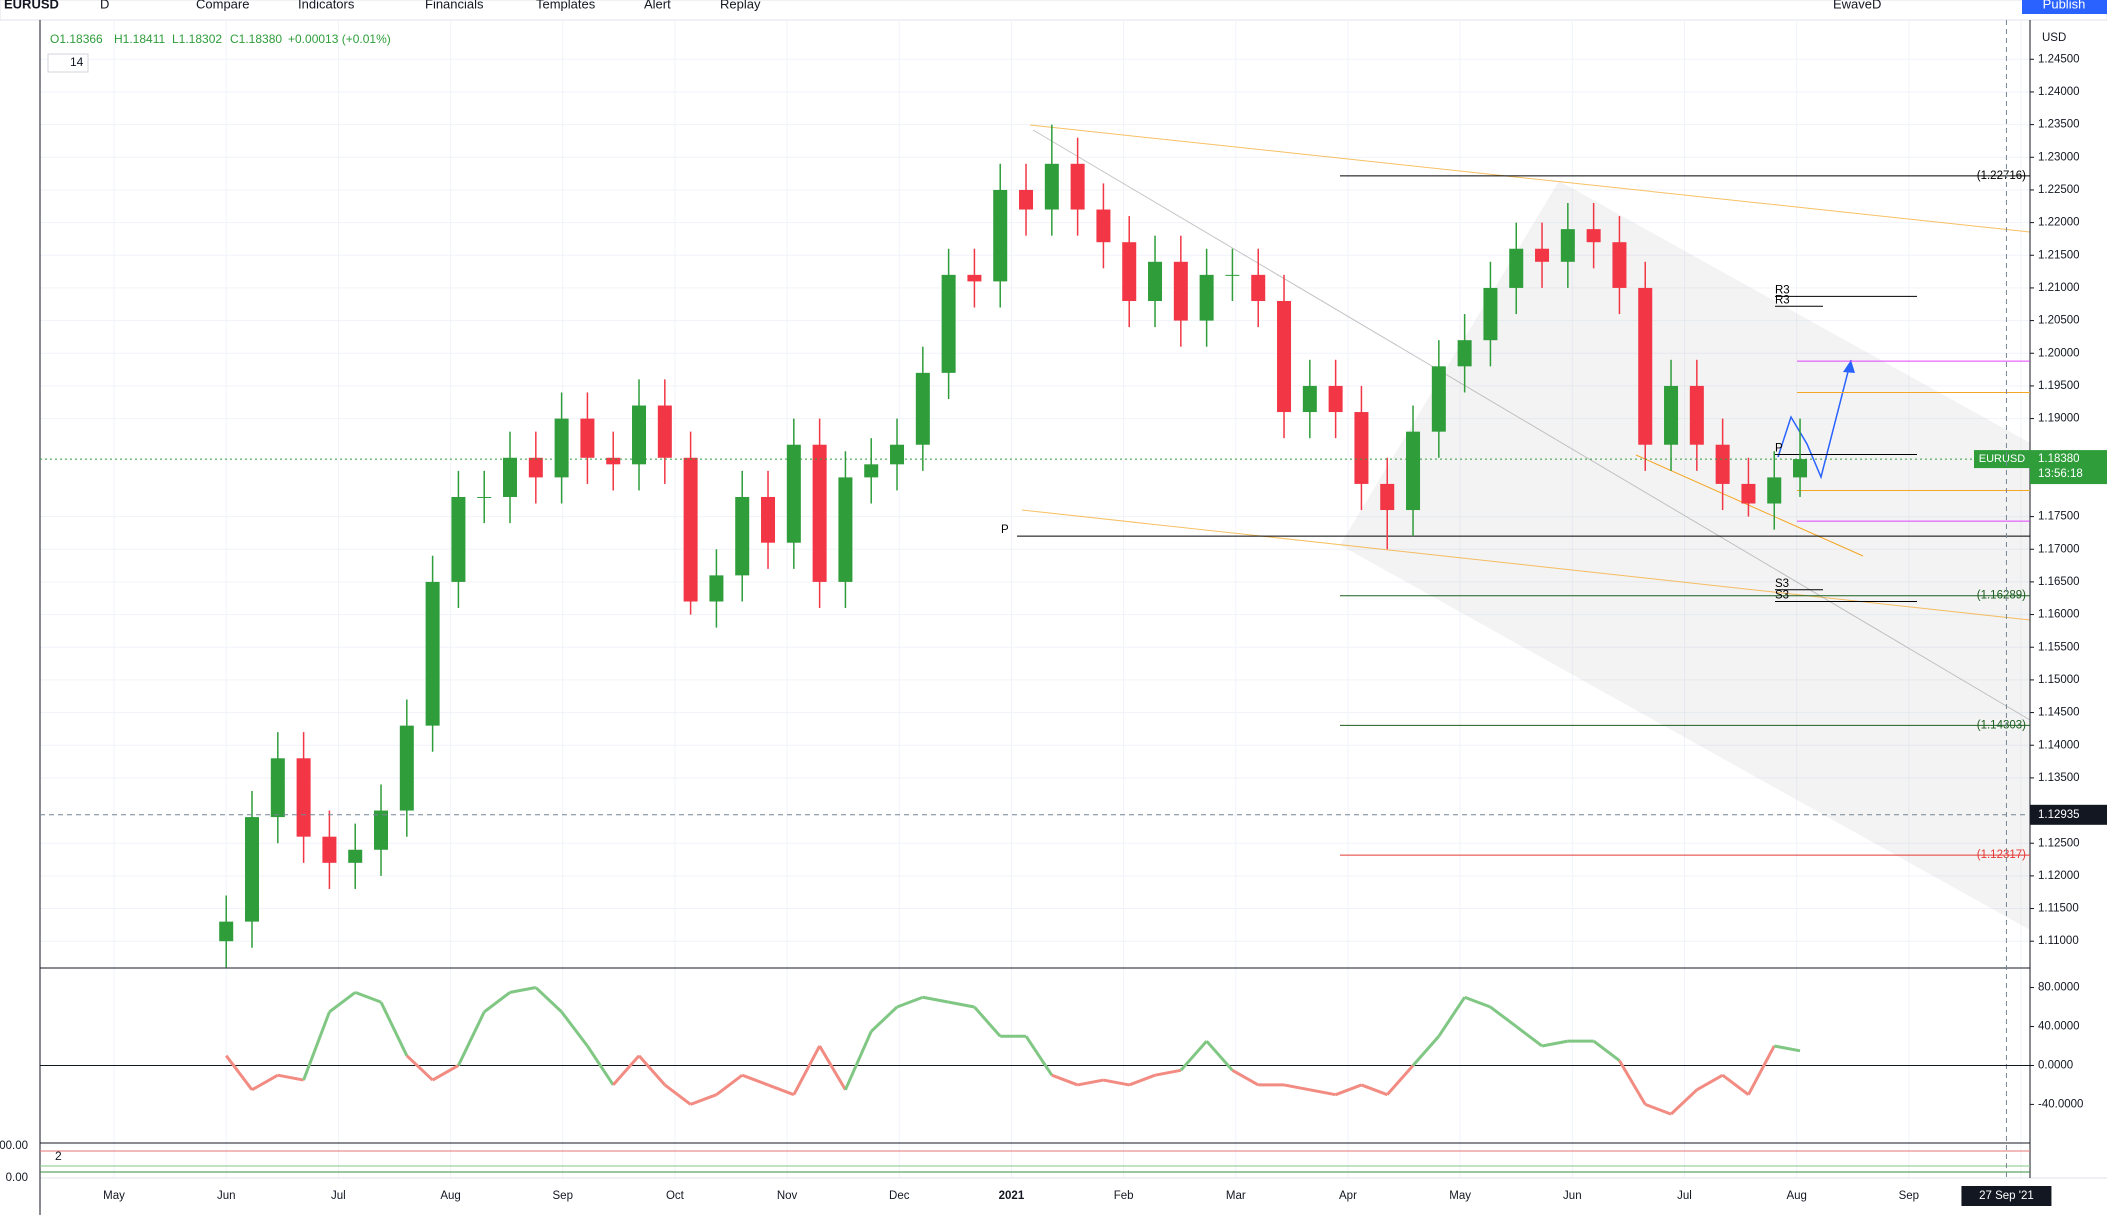  What do you see at coordinates (1236, 1196) in the screenshot?
I see `x-tick-label: Mar` at bounding box center [1236, 1196].